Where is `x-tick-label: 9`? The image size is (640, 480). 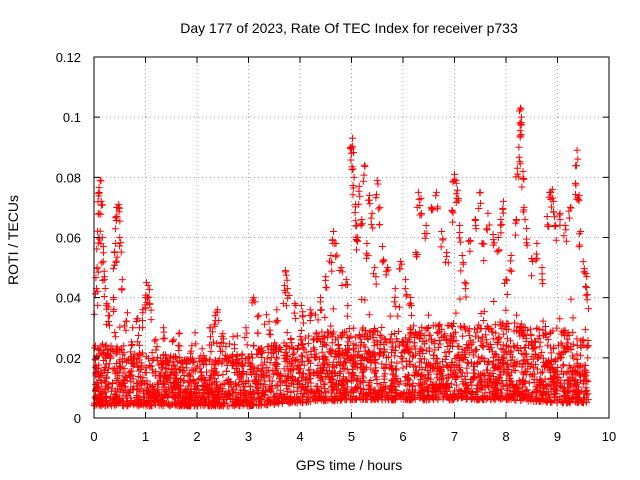
x-tick-label: 9 is located at coordinates (557, 436).